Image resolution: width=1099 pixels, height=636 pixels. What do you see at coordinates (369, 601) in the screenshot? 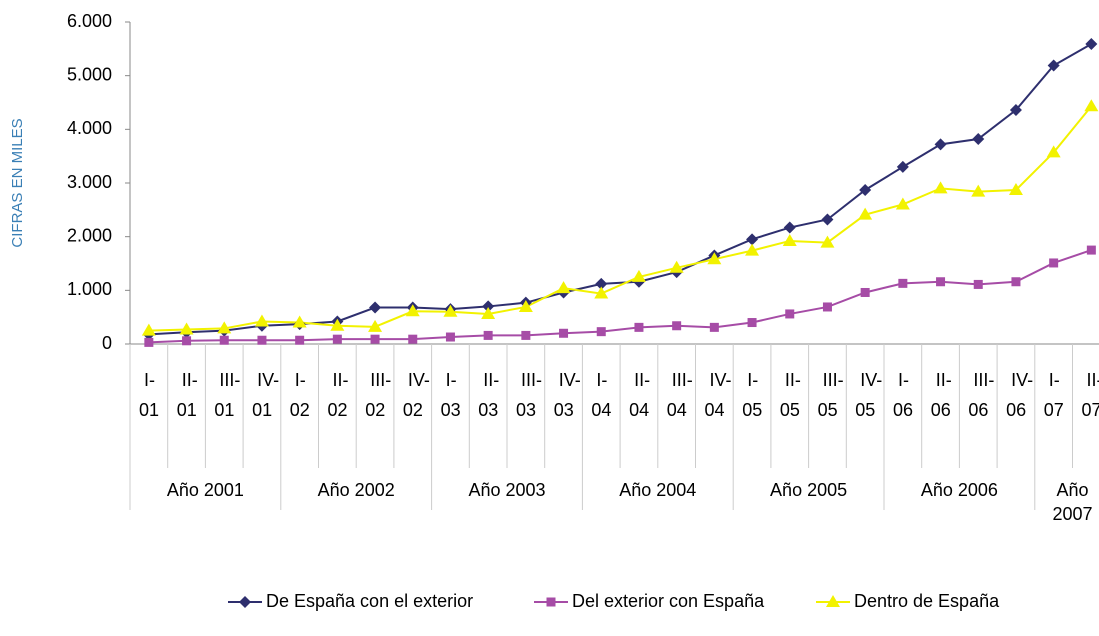
I see `legend-label: De España con el exterior` at bounding box center [369, 601].